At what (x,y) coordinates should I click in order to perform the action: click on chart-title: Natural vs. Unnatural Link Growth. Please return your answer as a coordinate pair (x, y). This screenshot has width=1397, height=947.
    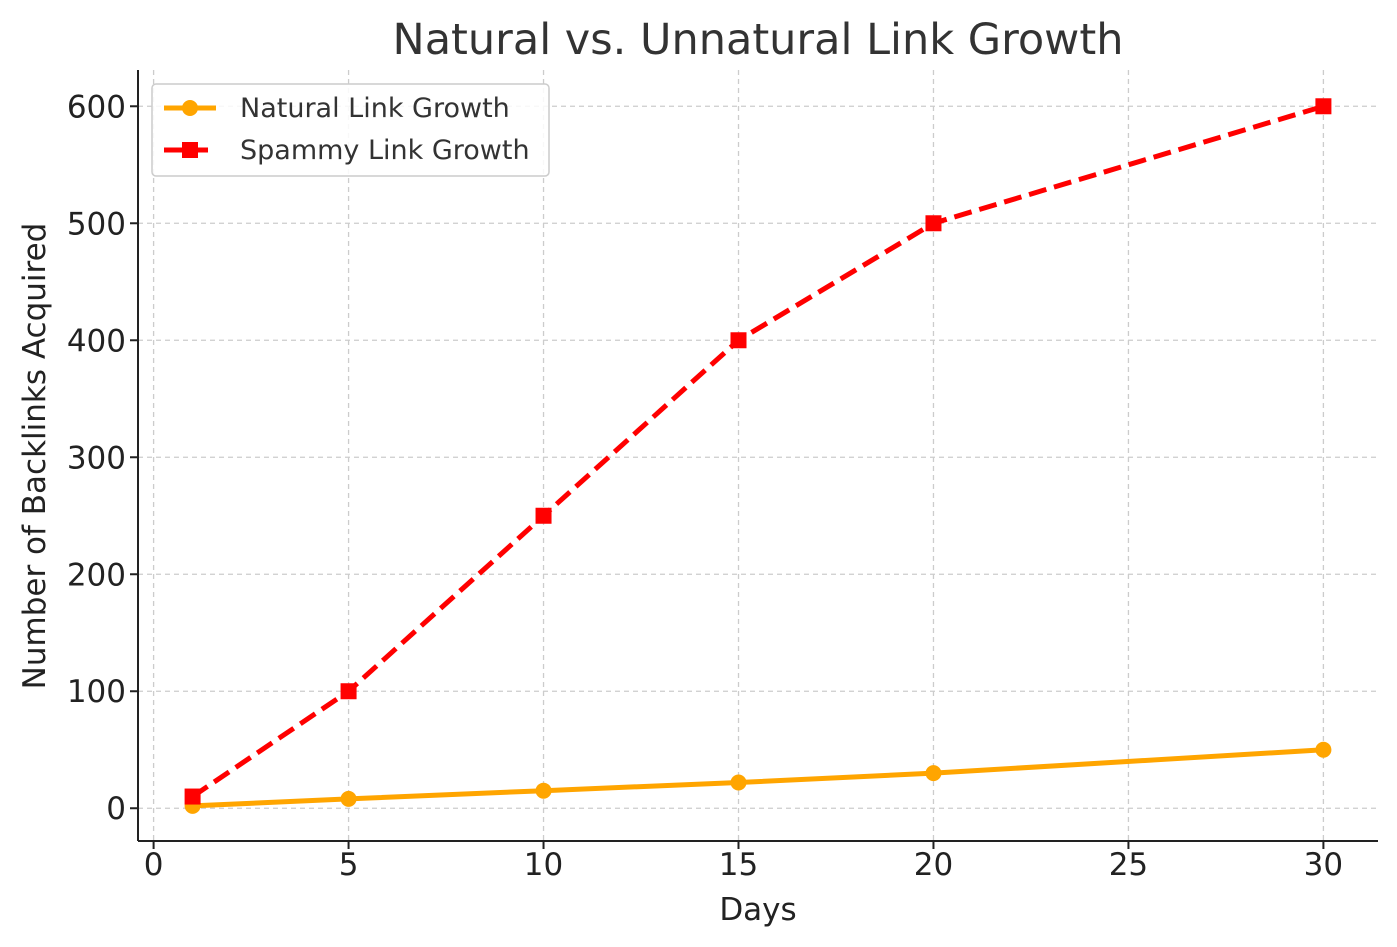
    Looking at the image, I should click on (758, 40).